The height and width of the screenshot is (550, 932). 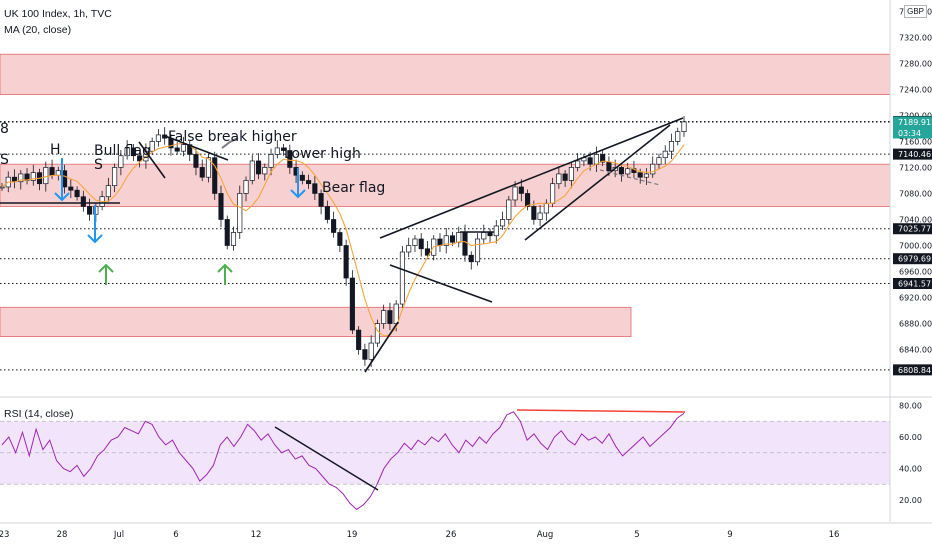 I want to click on rsi-trendline, so click(x=326, y=458).